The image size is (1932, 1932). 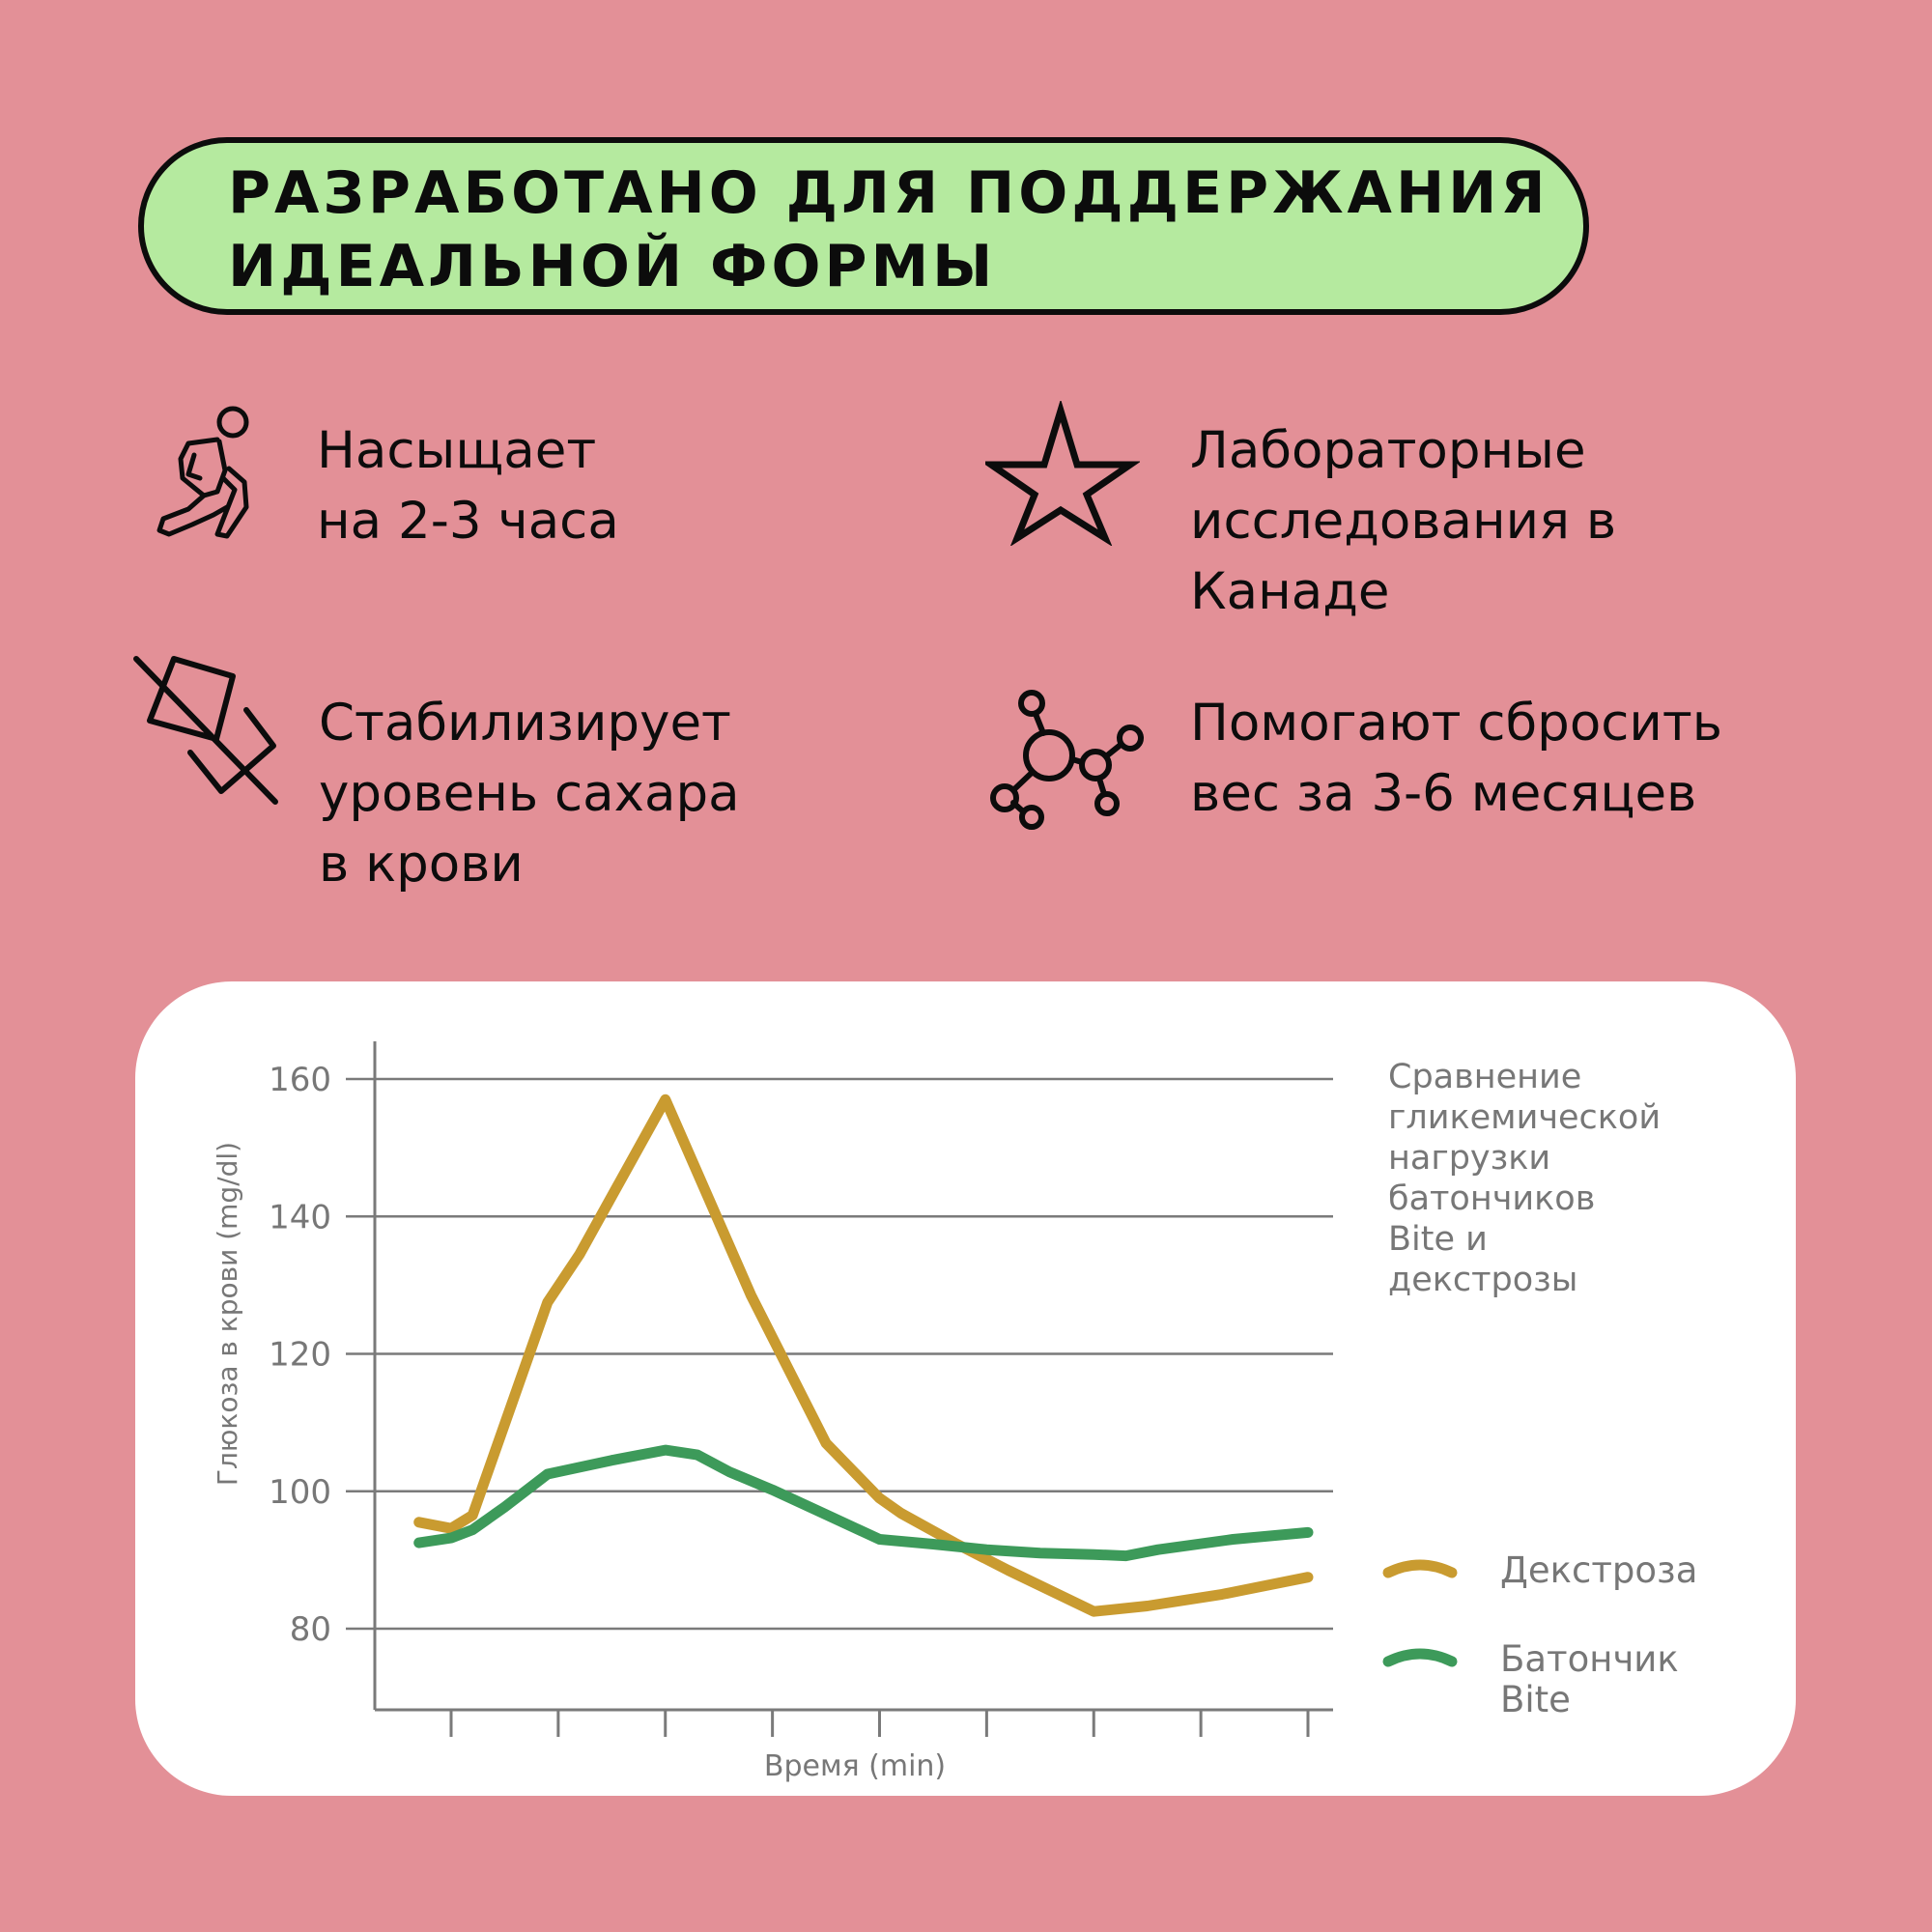 What do you see at coordinates (468, 485) in the screenshot?
I see `feature-satiety: Насыщает на 2-3 часа` at bounding box center [468, 485].